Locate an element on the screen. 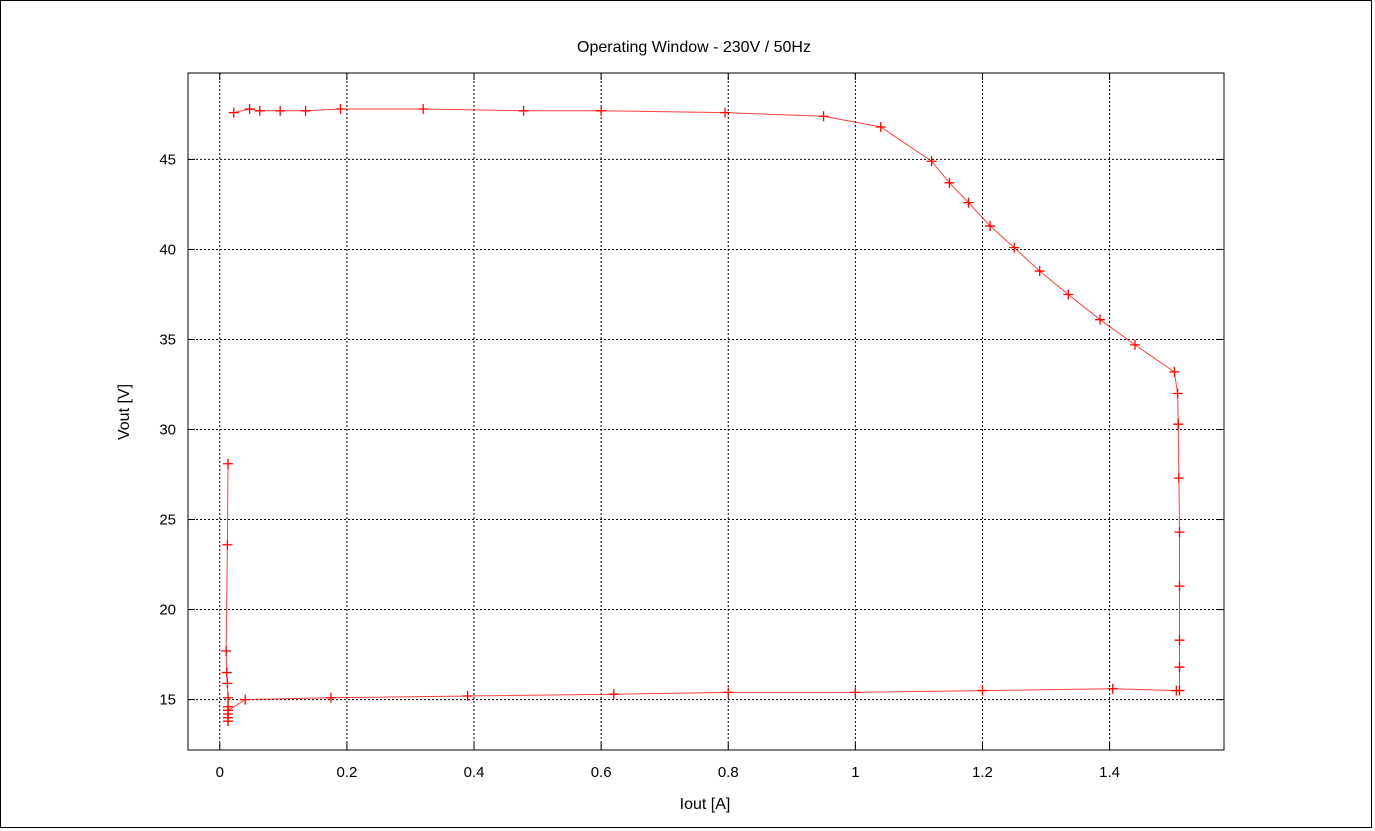 This screenshot has width=1375, height=831. x-tick-label: 1.2 is located at coordinates (982, 772).